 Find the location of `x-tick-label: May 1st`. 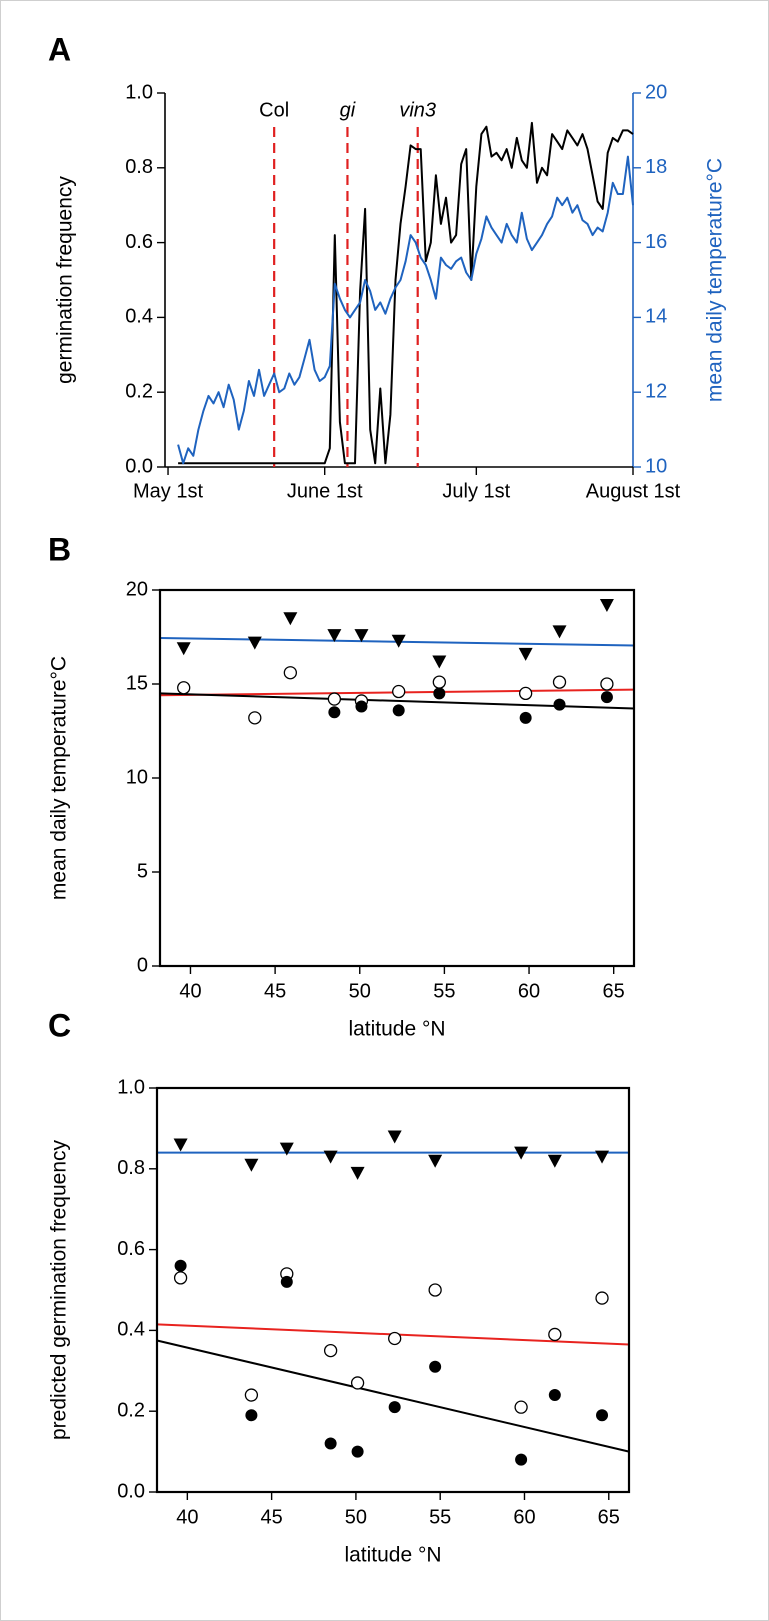

x-tick-label: May 1st is located at coordinates (168, 491).